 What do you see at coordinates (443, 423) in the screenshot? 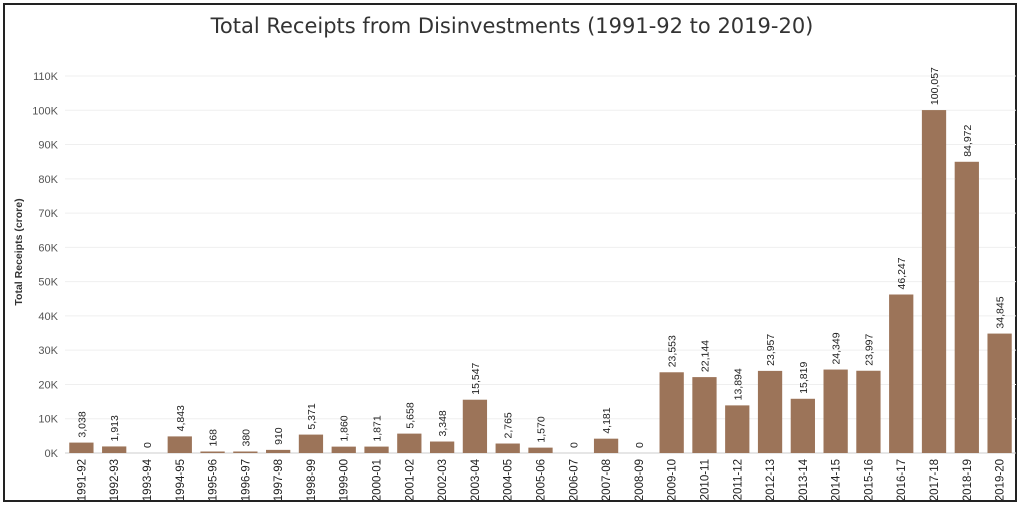
I see `data-label: 3,348` at bounding box center [443, 423].